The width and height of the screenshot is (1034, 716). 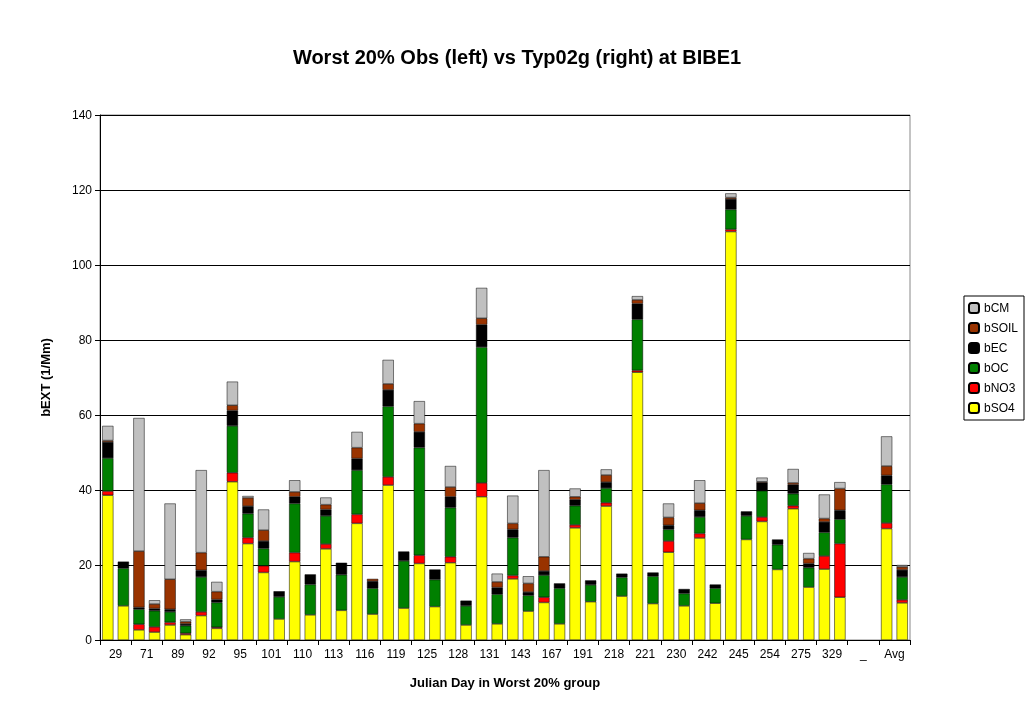 I want to click on x-tick-label: 329, so click(x=832, y=654).